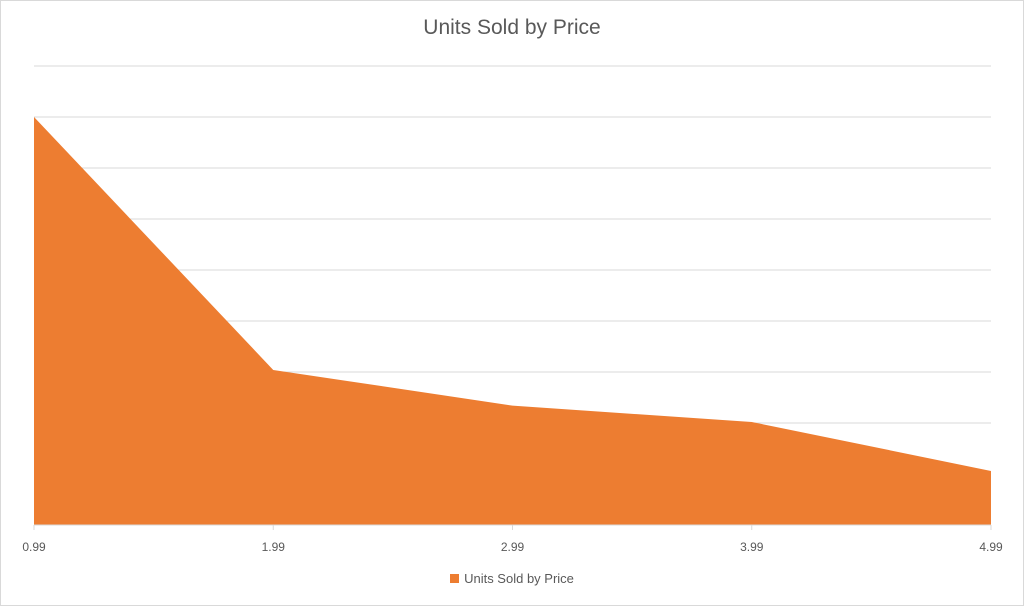 This screenshot has width=1024, height=606. What do you see at coordinates (752, 547) in the screenshot?
I see `x-tick-label: 3.99` at bounding box center [752, 547].